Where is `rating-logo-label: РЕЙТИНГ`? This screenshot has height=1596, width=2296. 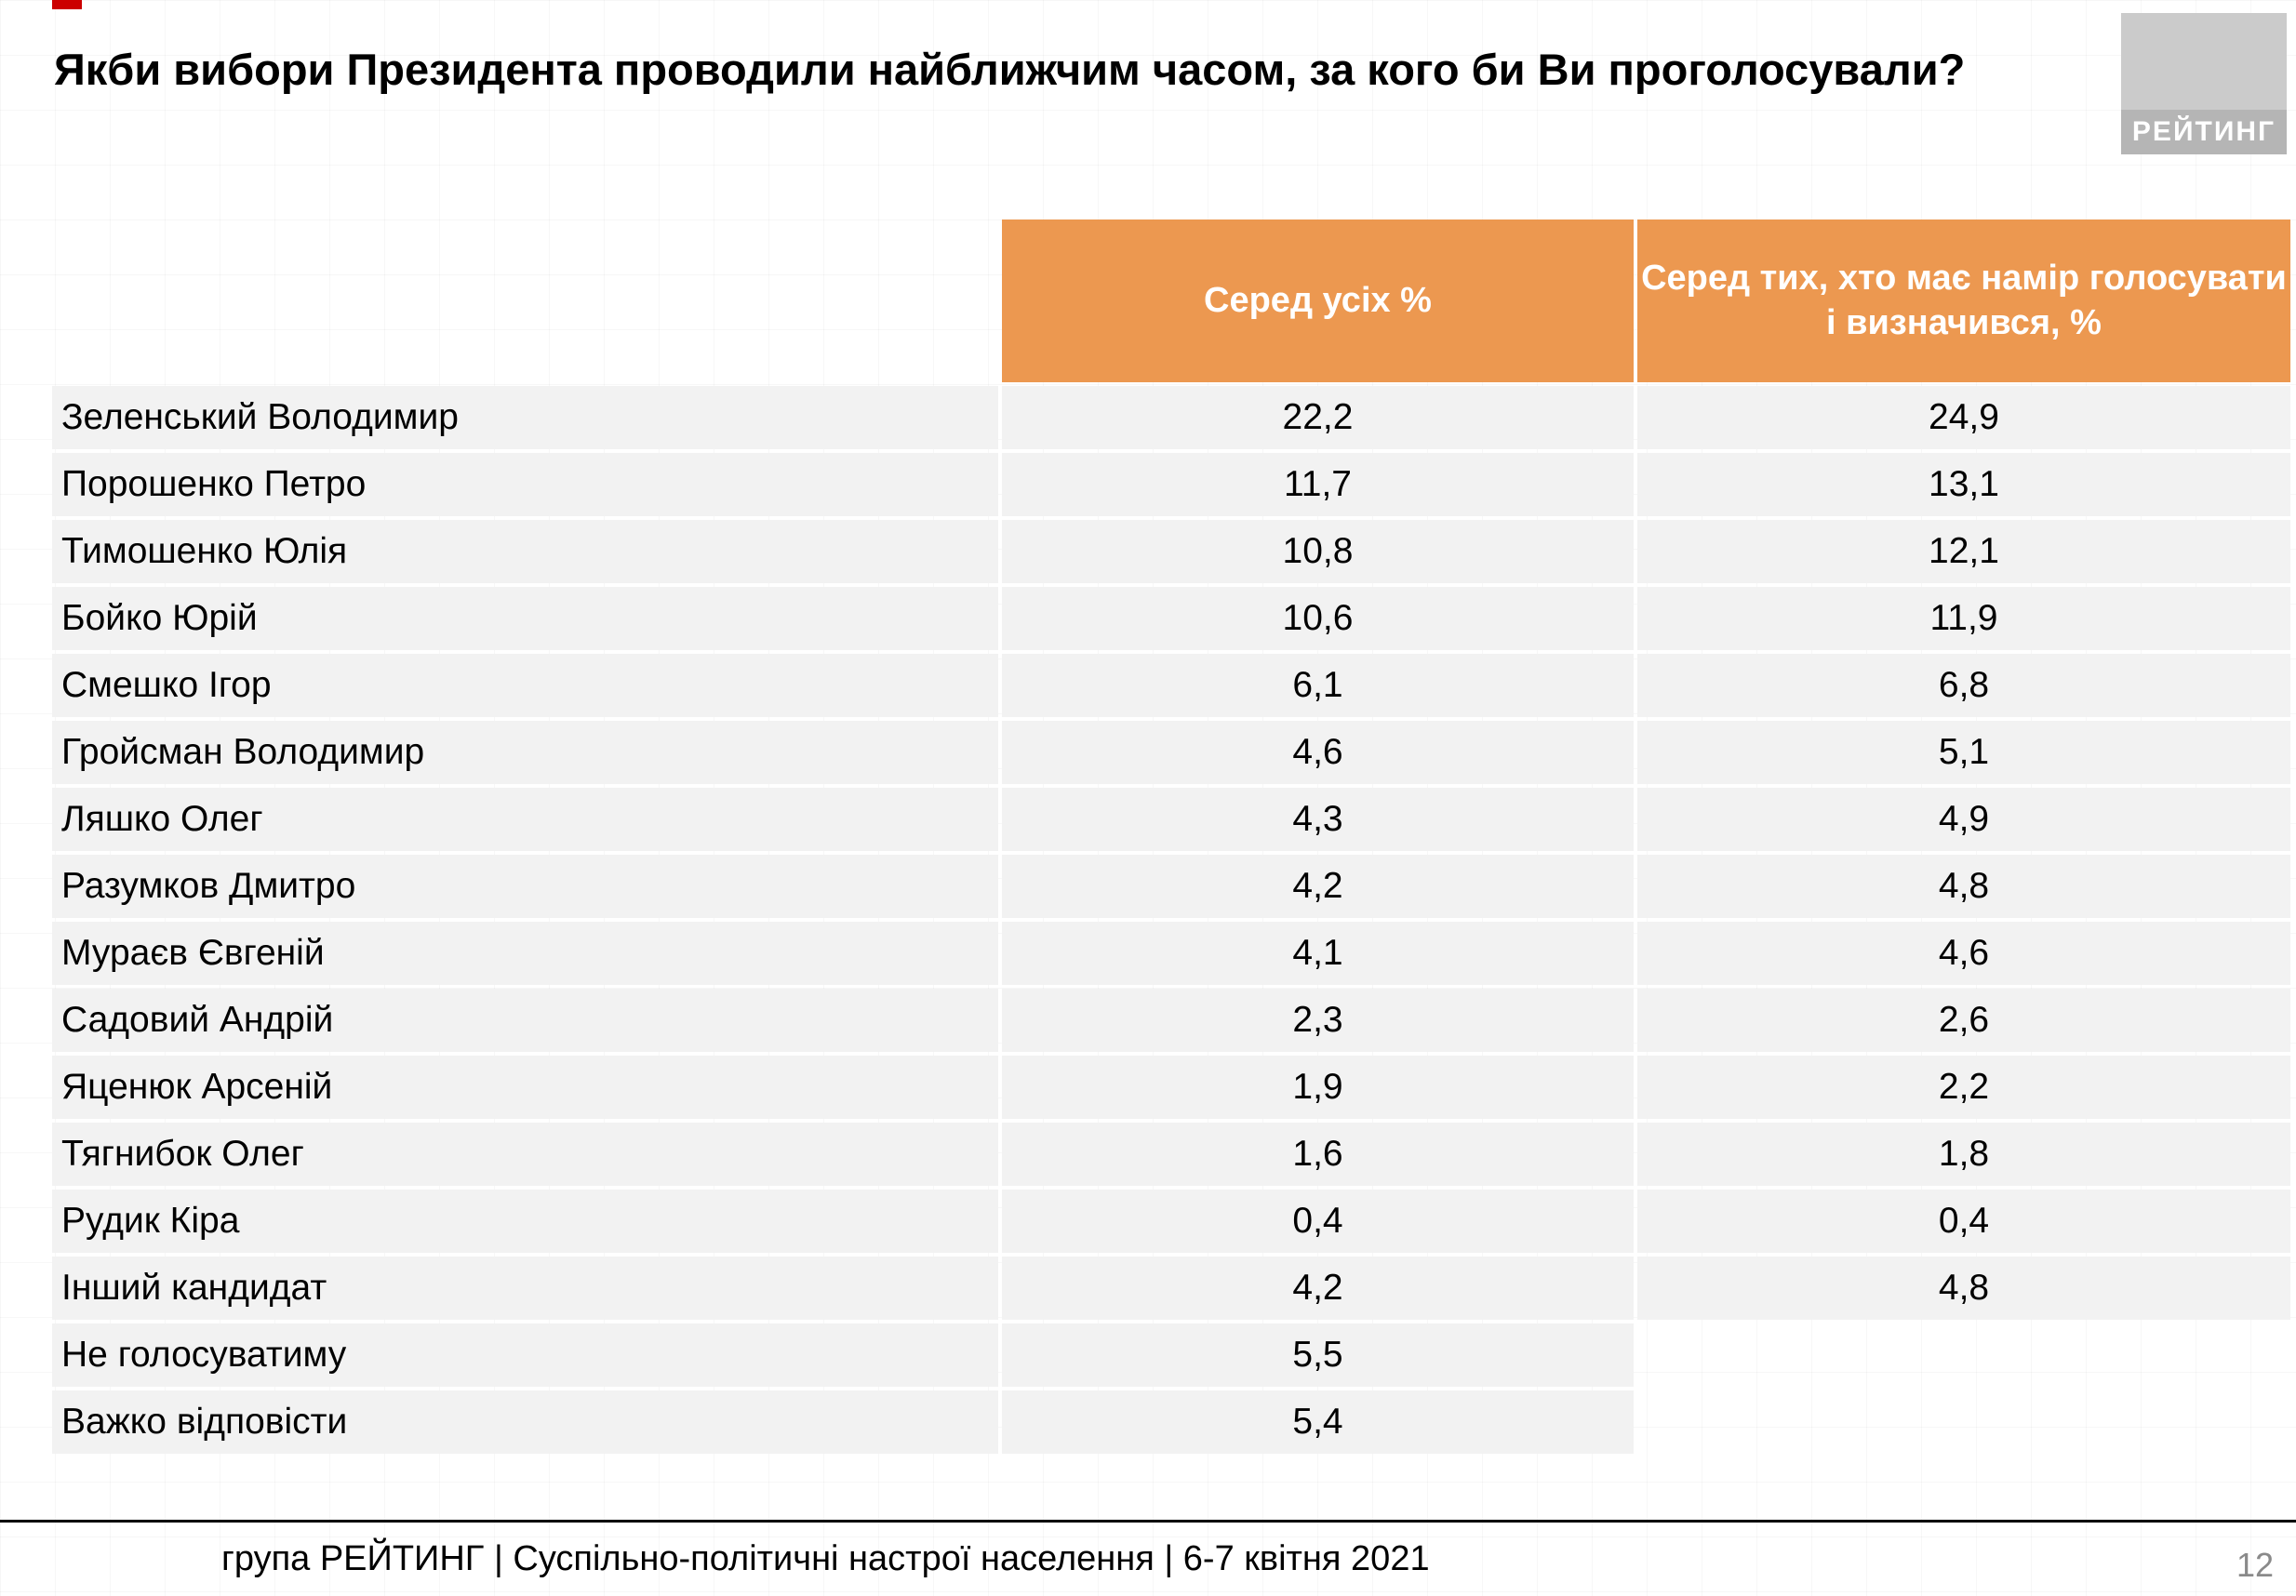
rating-logo-label: РЕЙТИНГ is located at coordinates (2204, 132).